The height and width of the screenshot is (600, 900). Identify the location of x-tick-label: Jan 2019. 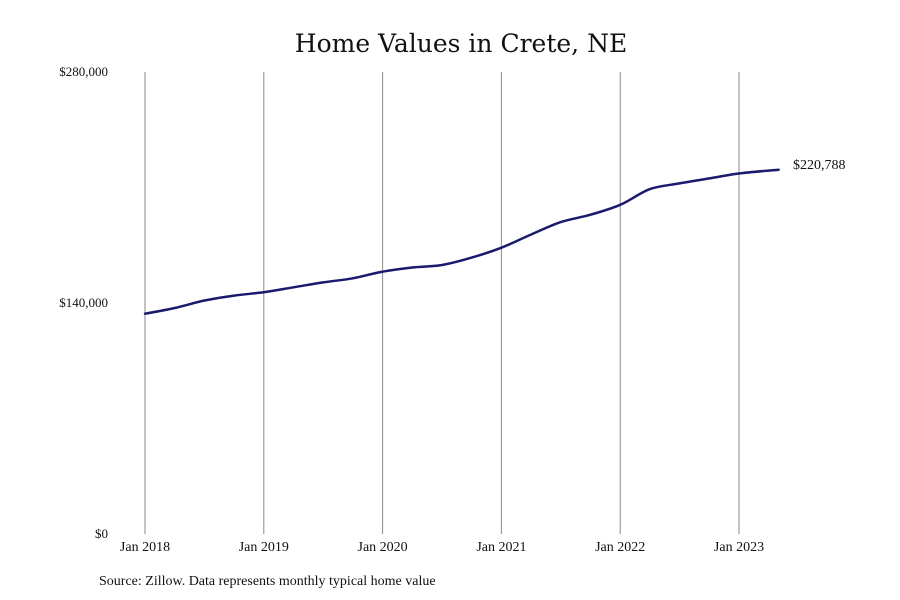
(264, 547).